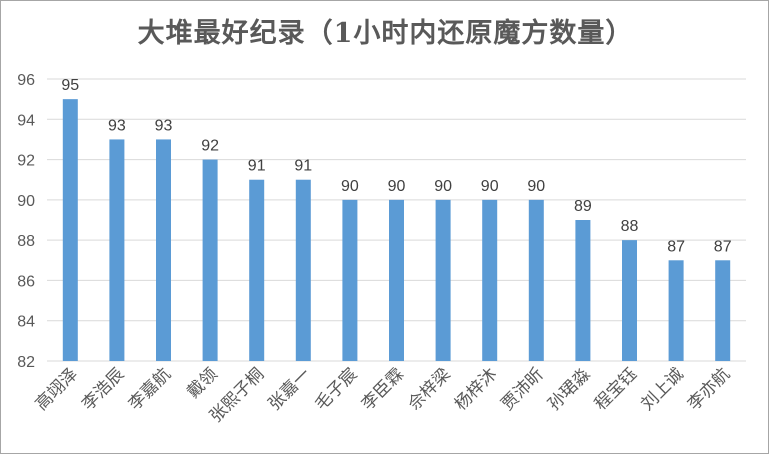 This screenshot has height=455, width=769. Describe the element at coordinates (709, 389) in the screenshot. I see `x-tick-label: 李亦航` at that location.